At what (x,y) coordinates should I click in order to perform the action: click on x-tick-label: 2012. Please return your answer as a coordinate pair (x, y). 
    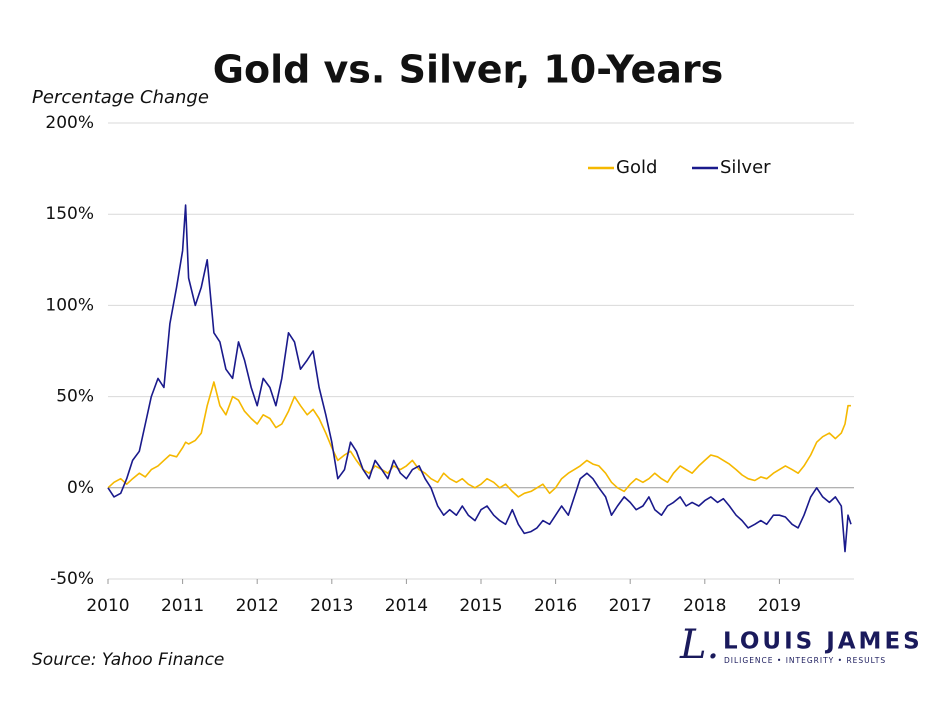
    Looking at the image, I should click on (257, 606).